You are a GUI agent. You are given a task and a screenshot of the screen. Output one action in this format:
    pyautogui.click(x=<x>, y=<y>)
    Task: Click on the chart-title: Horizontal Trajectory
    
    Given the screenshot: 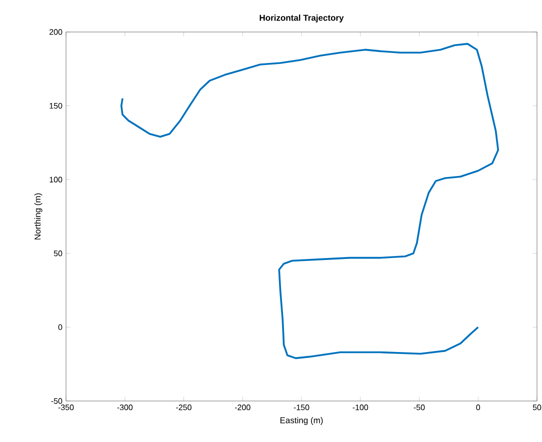 What is the action you would take?
    pyautogui.click(x=302, y=18)
    